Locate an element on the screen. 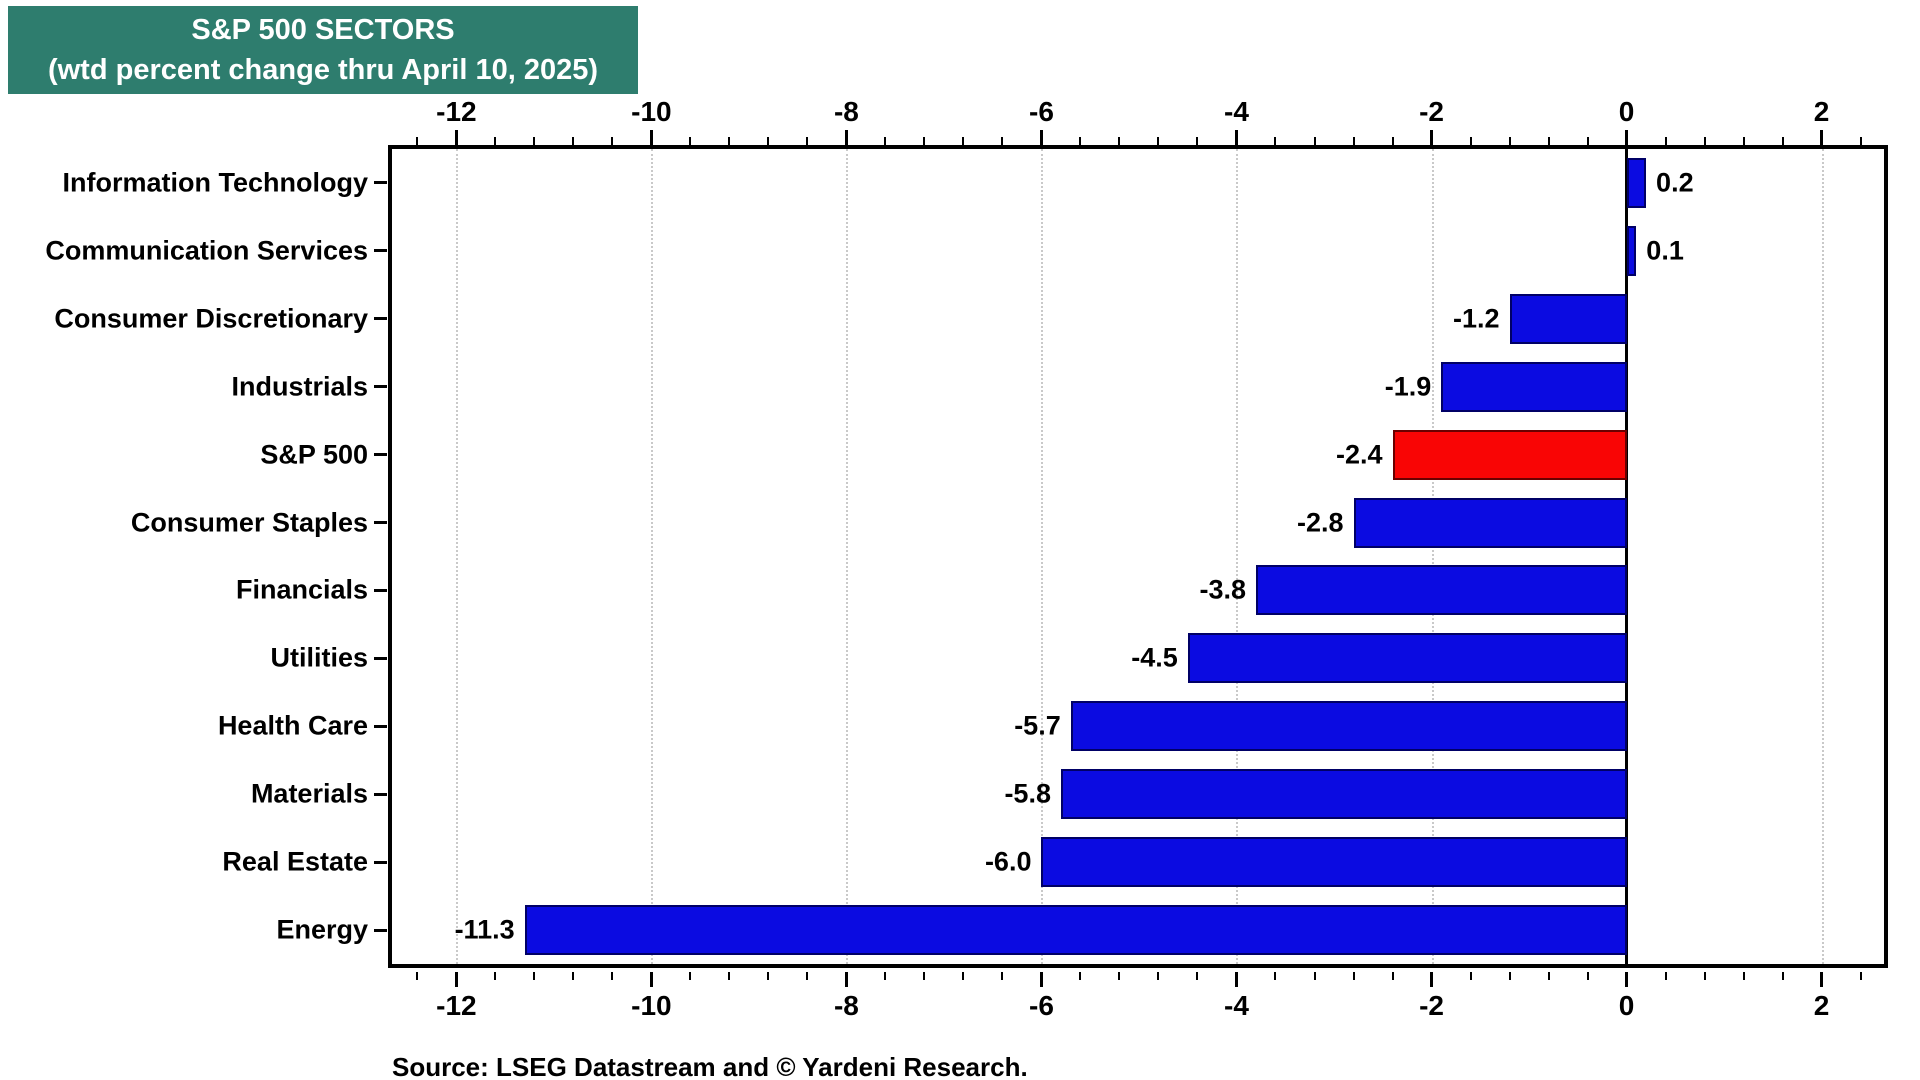 Image resolution: width=1920 pixels, height=1080 pixels. value-label-energy: -11.3 is located at coordinates (484, 929).